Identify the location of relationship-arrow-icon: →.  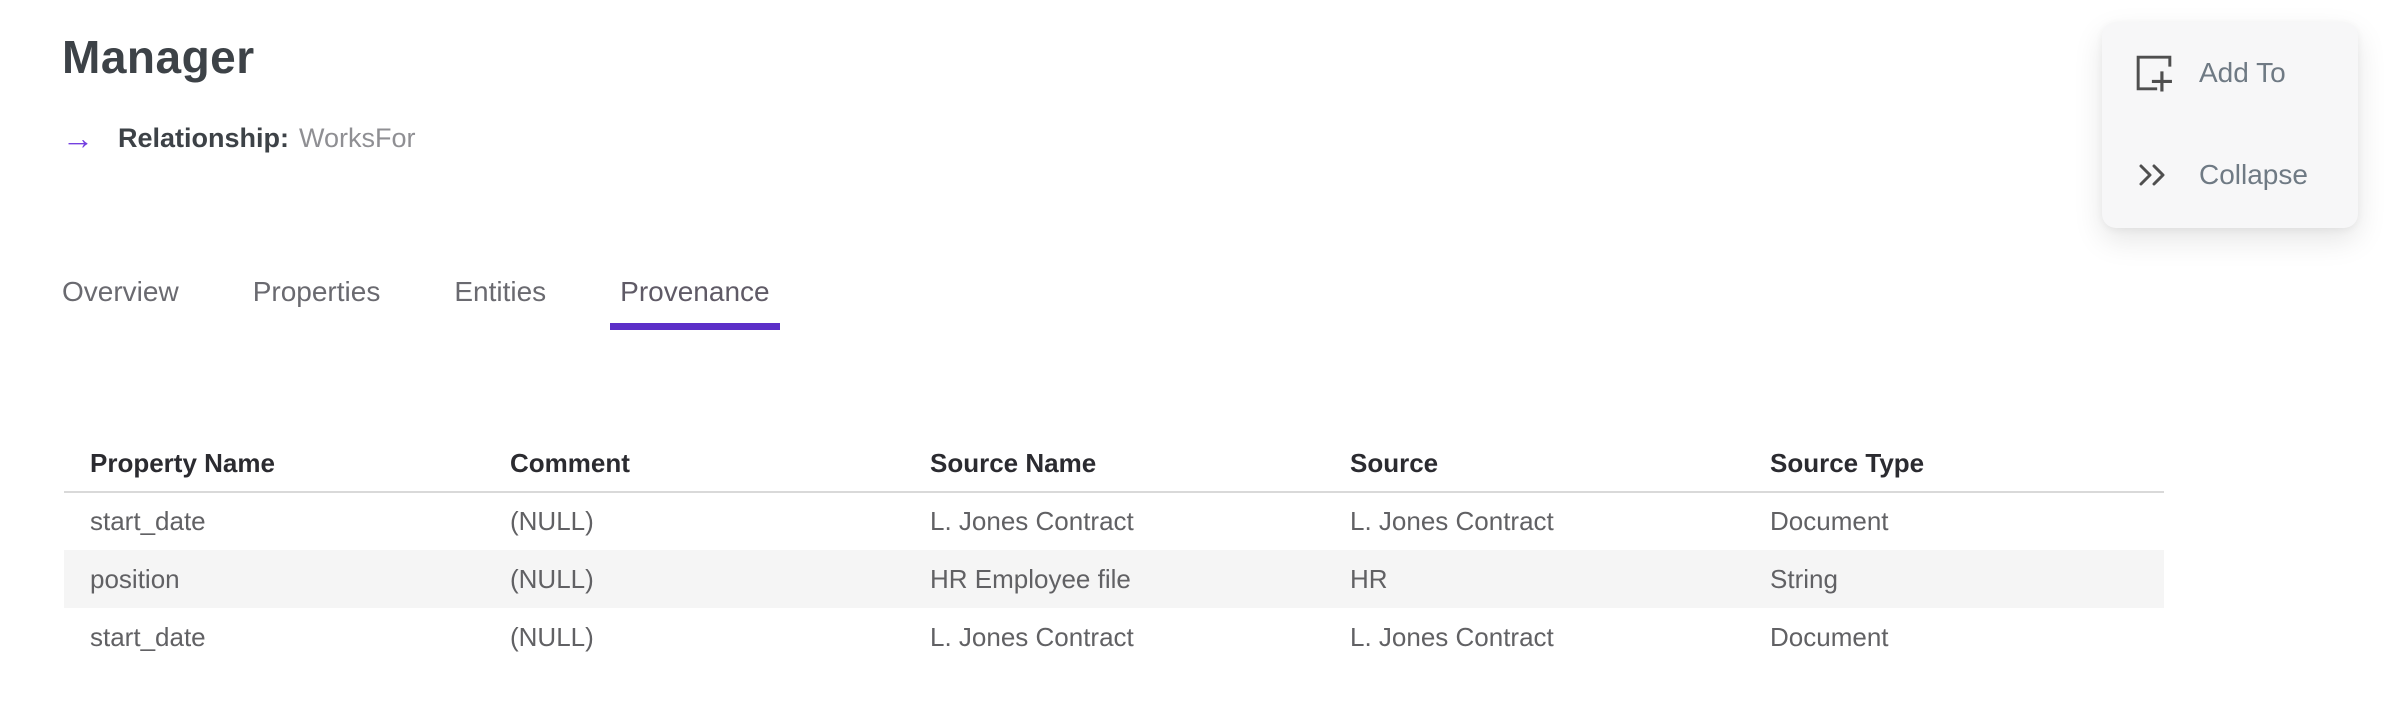
(78, 138).